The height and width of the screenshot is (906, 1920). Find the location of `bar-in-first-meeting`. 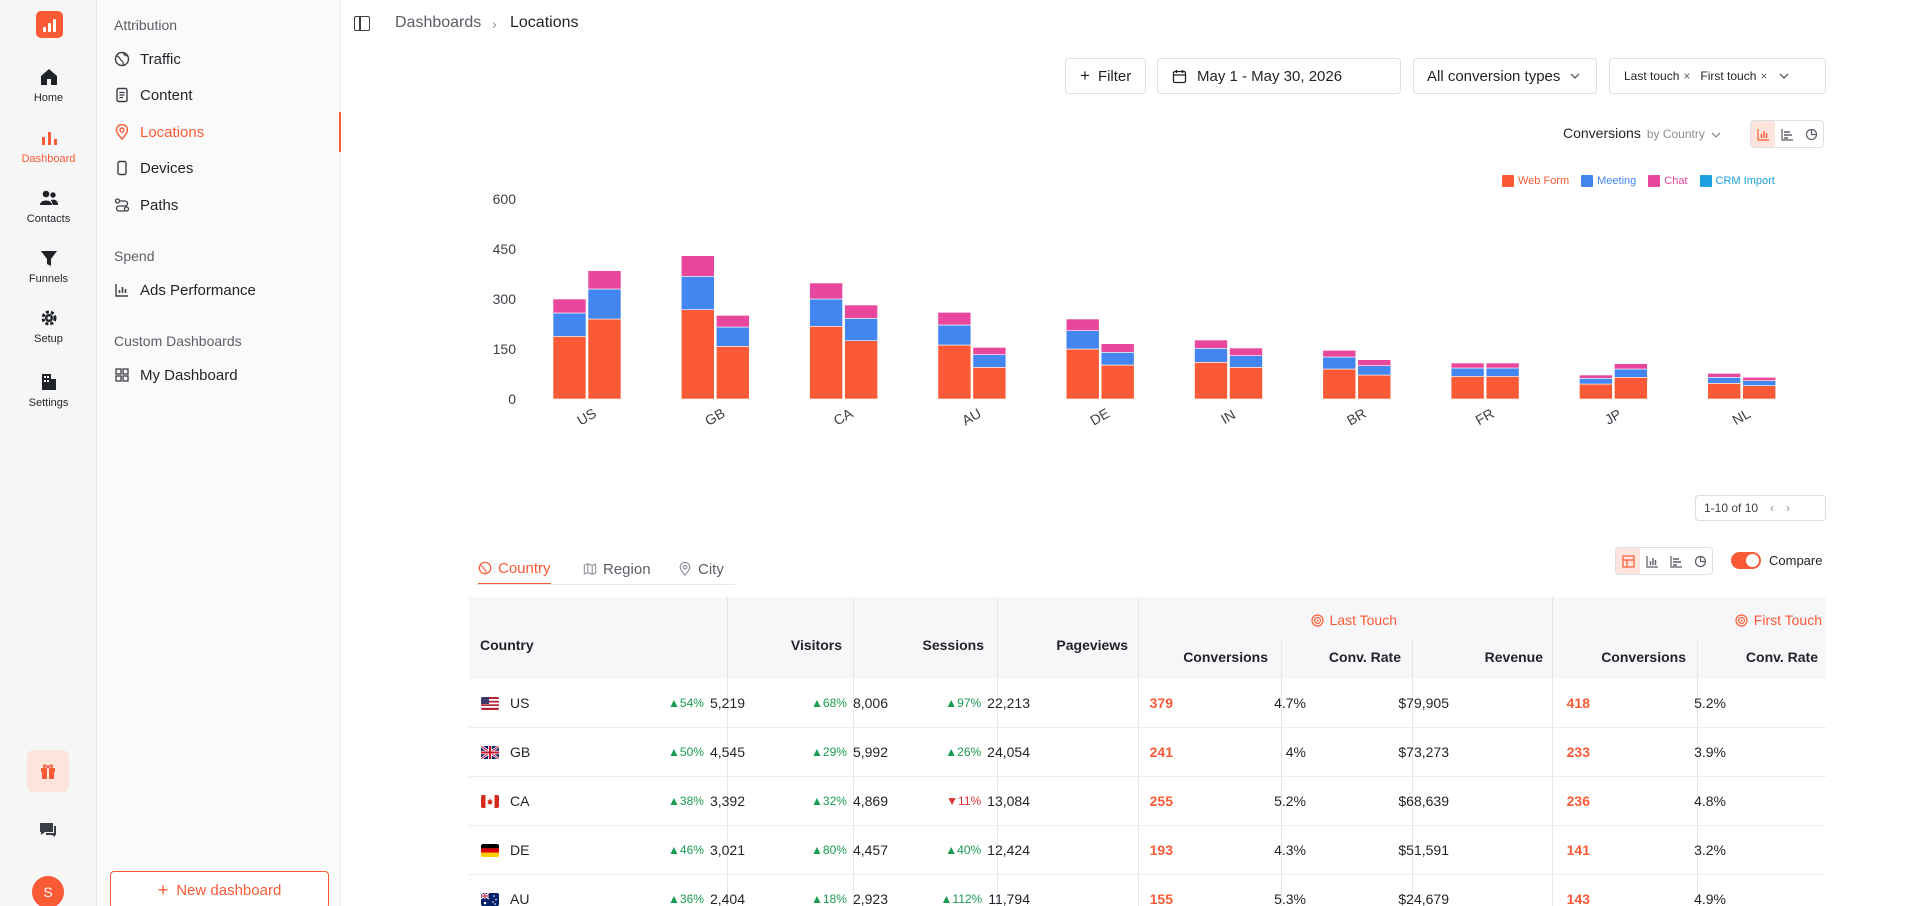

bar-in-first-meeting is located at coordinates (1246, 361).